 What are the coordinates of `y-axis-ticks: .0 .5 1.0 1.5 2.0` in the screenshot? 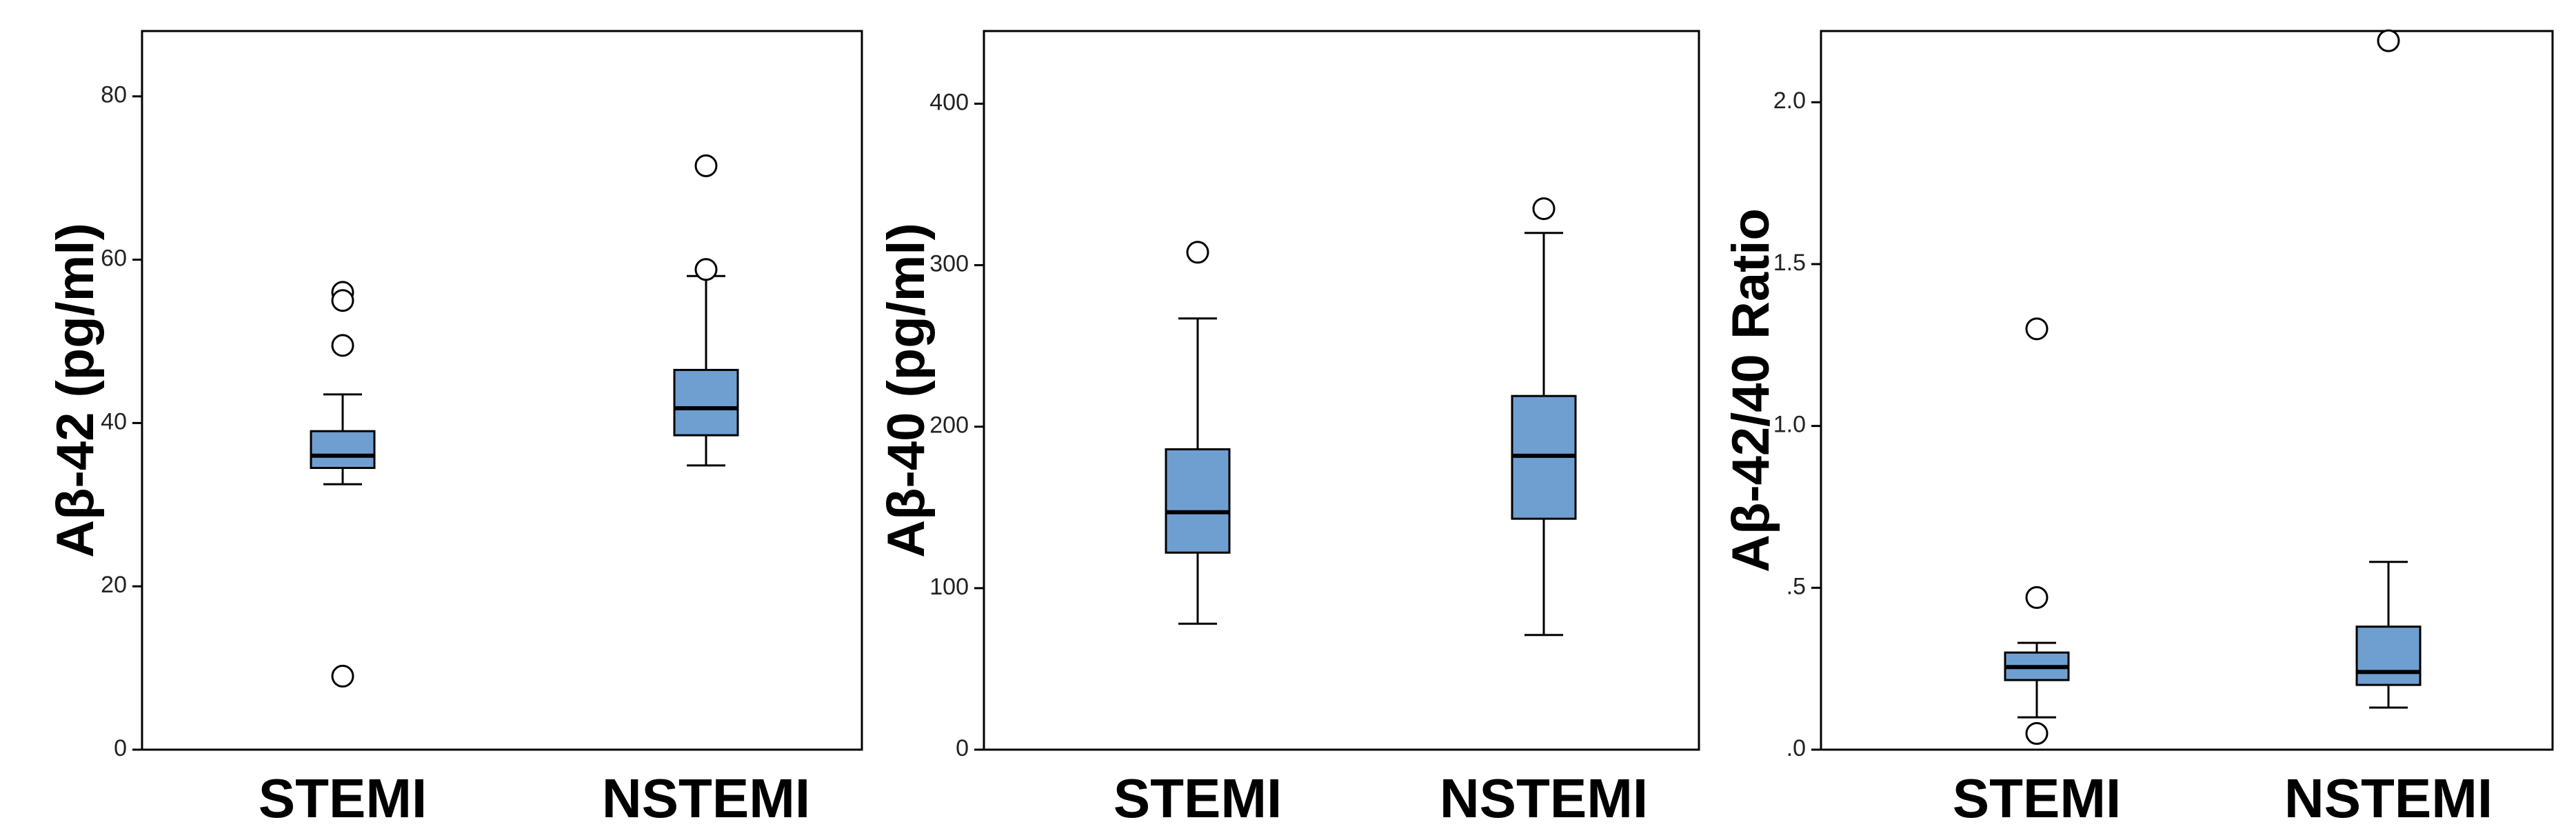 It's located at (1797, 424).